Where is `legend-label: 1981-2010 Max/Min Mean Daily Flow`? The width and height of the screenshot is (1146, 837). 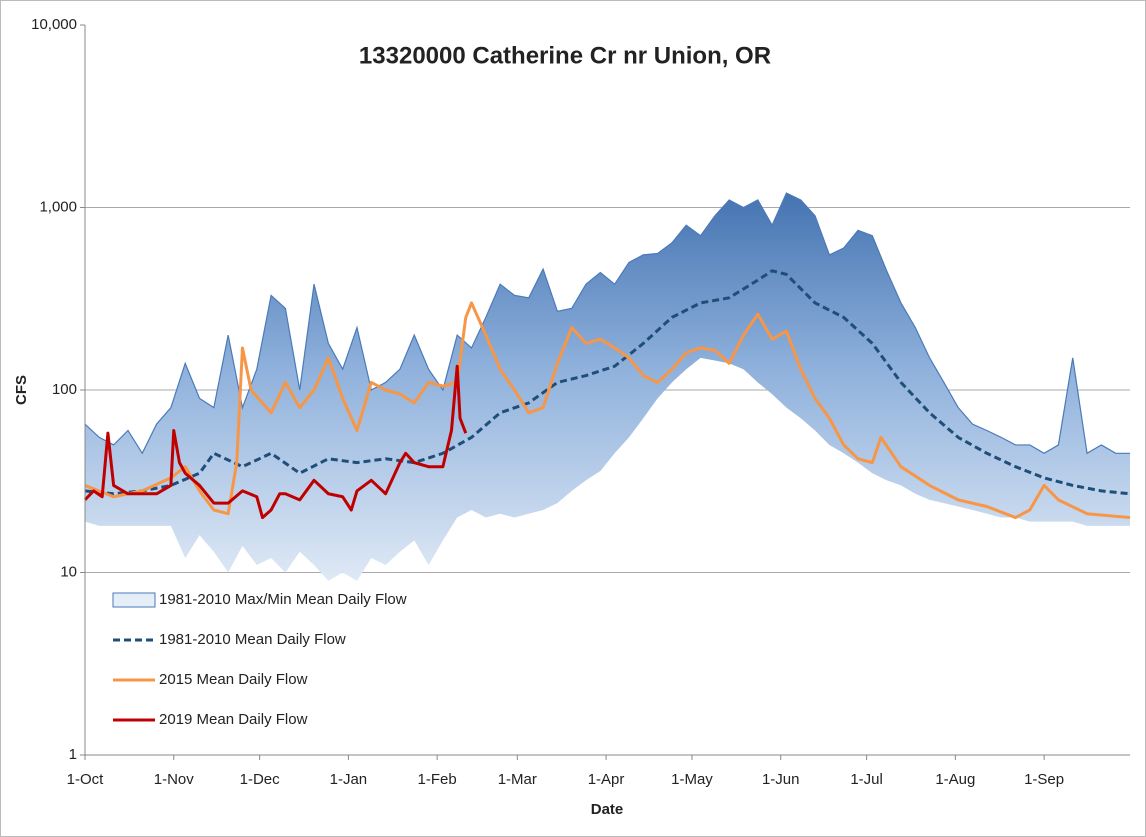
legend-label: 1981-2010 Max/Min Mean Daily Flow is located at coordinates (283, 599).